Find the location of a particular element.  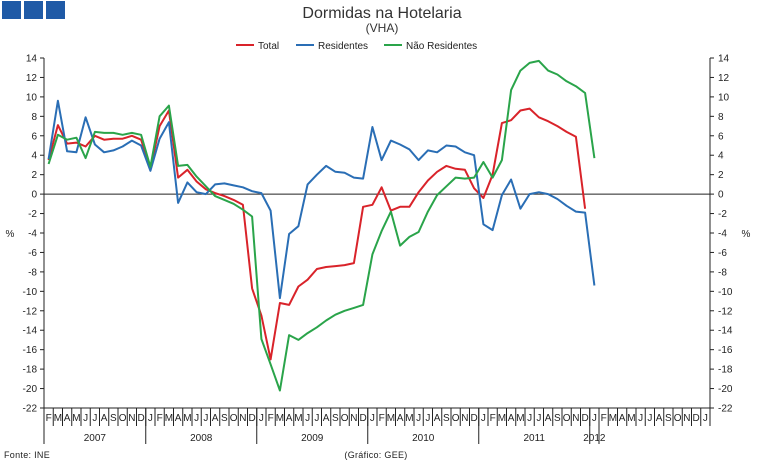

y-tick-label-right: 12 is located at coordinates (724, 78).